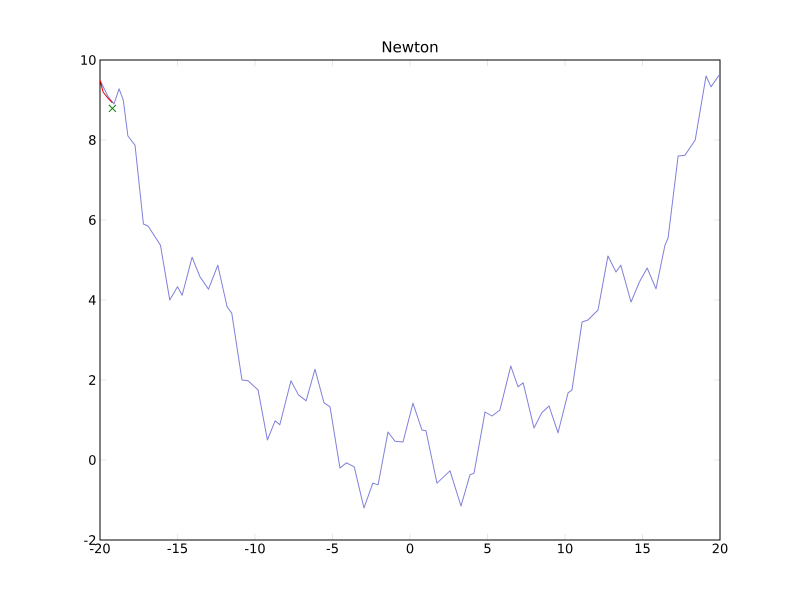 This screenshot has height=600, width=800. Describe the element at coordinates (255, 549) in the screenshot. I see `x-tick-label: -10` at that location.